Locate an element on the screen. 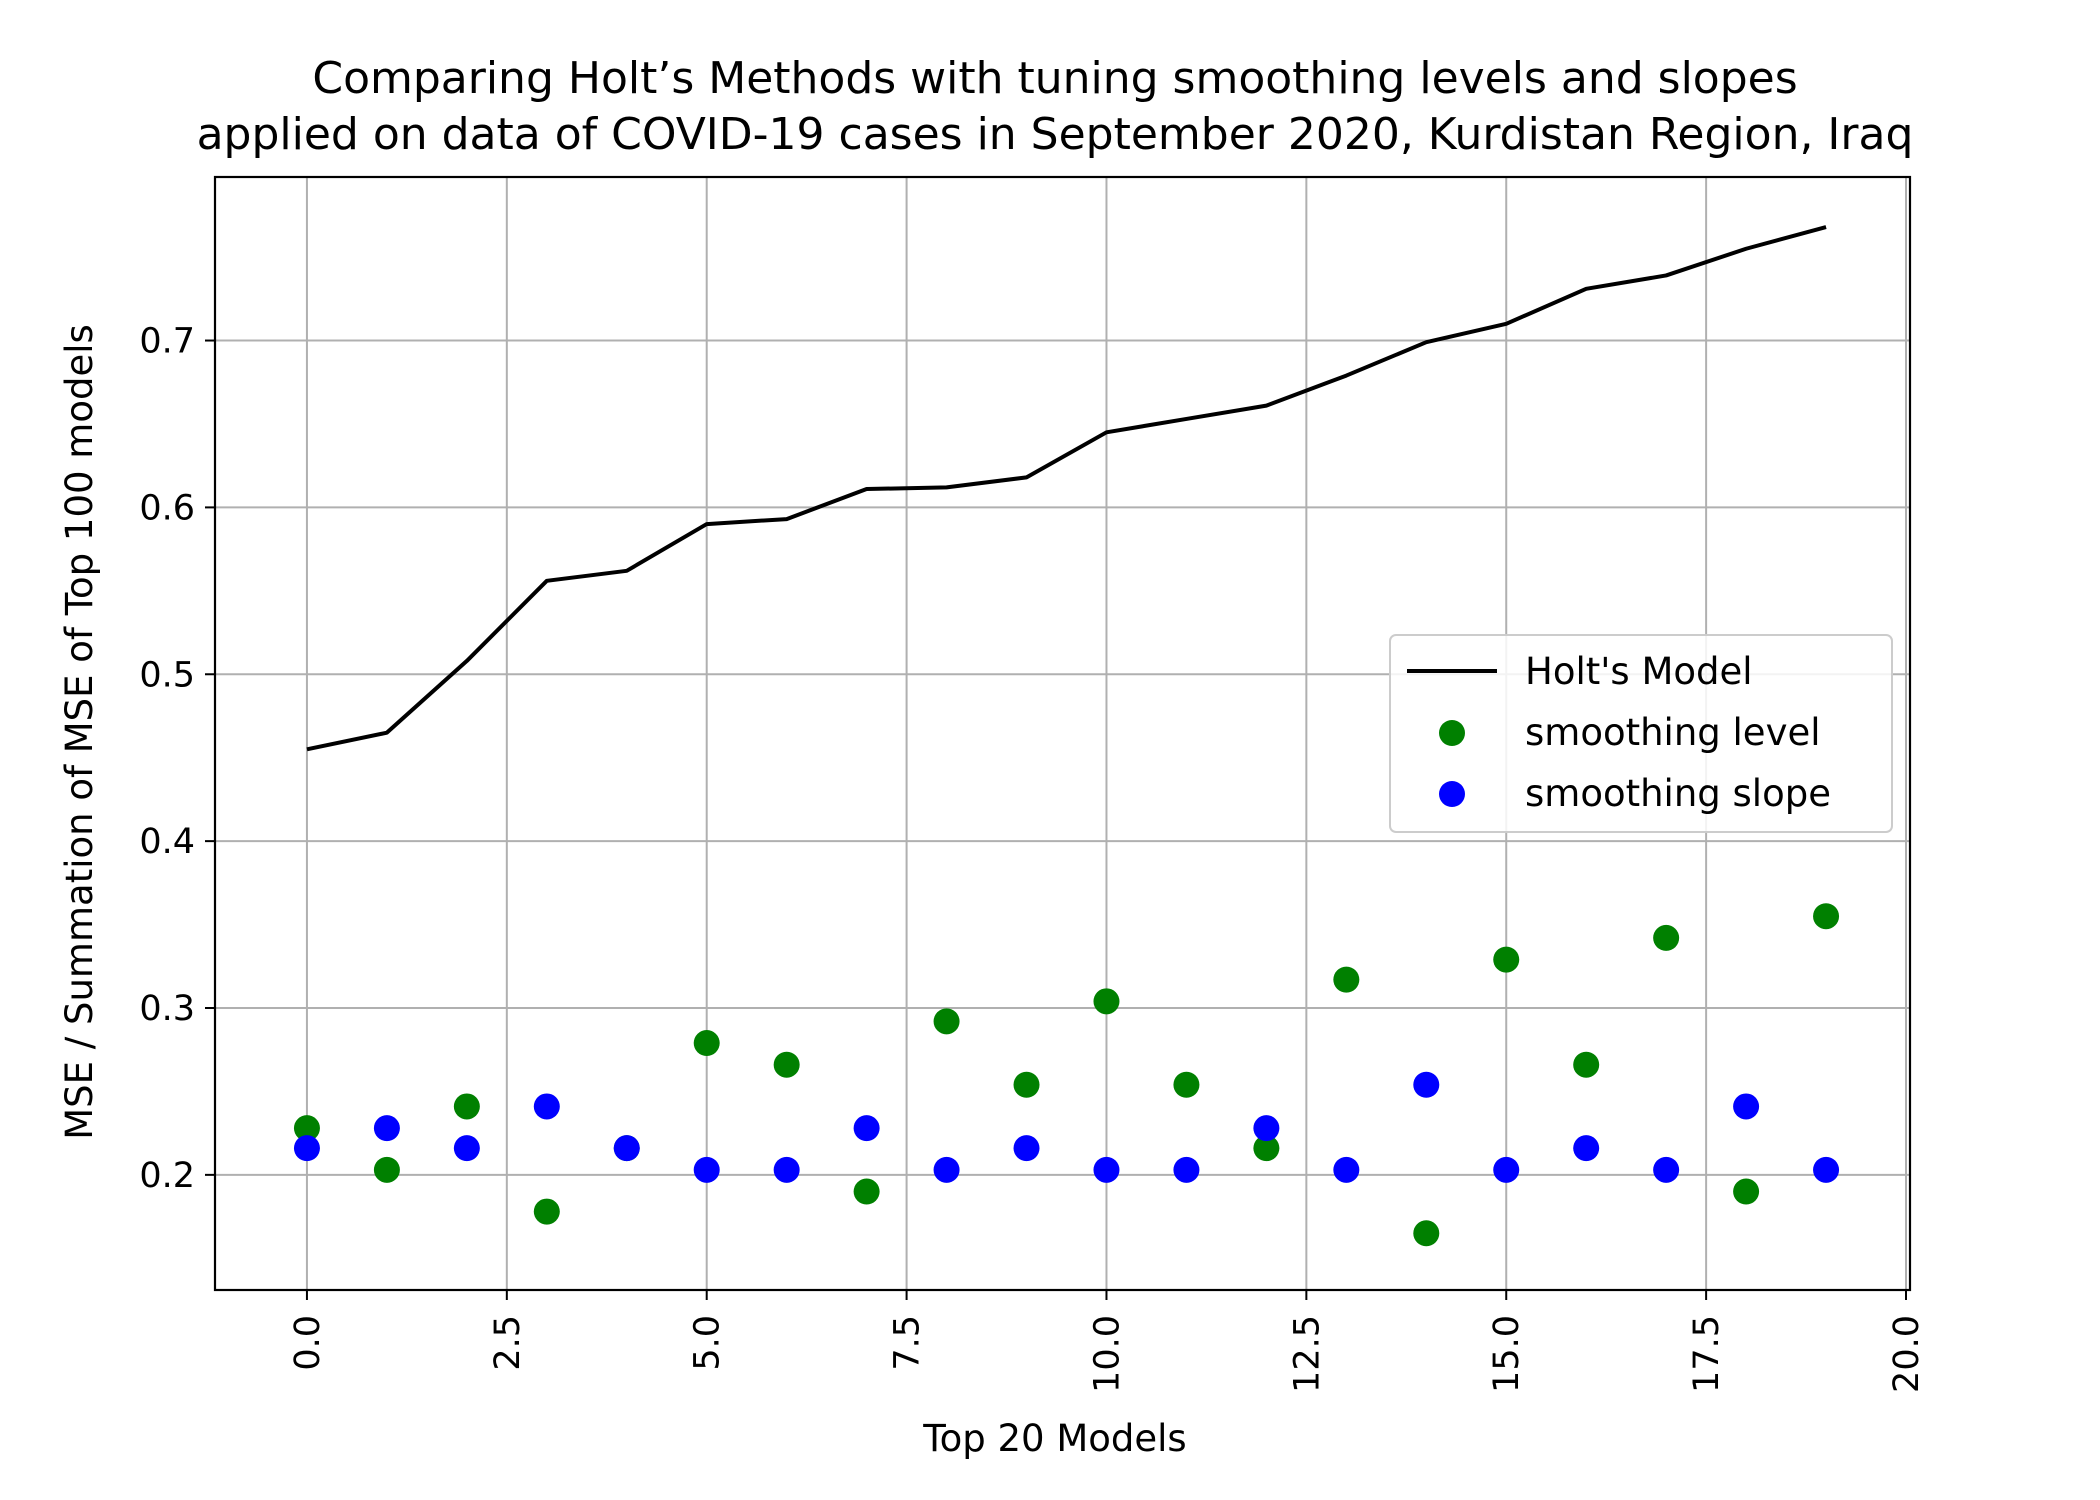 This screenshot has height=1500, width=2100. y-axis-label: MSE / Summation of MSE of Top 100 models is located at coordinates (79, 732).